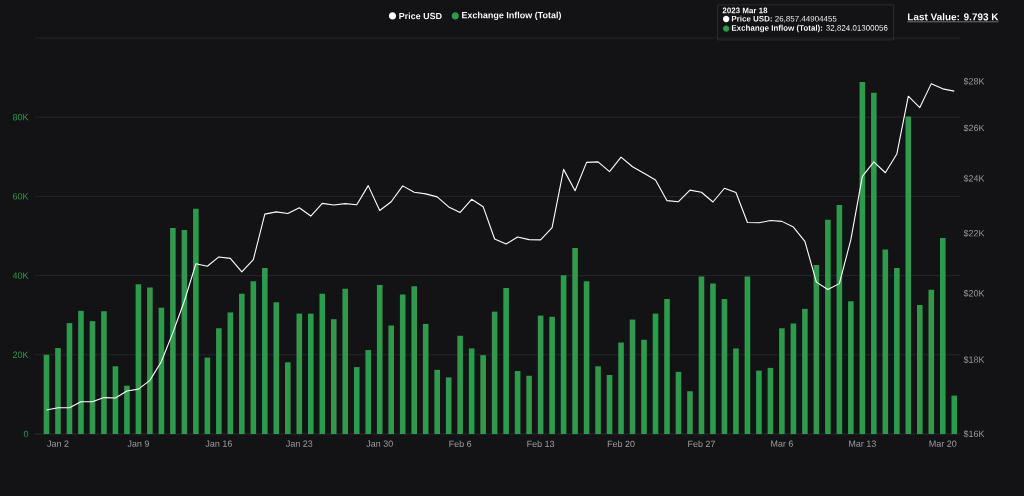 The height and width of the screenshot is (496, 1024). Describe the element at coordinates (58, 443) in the screenshot. I see `x-tick-label: Jan 2` at that location.